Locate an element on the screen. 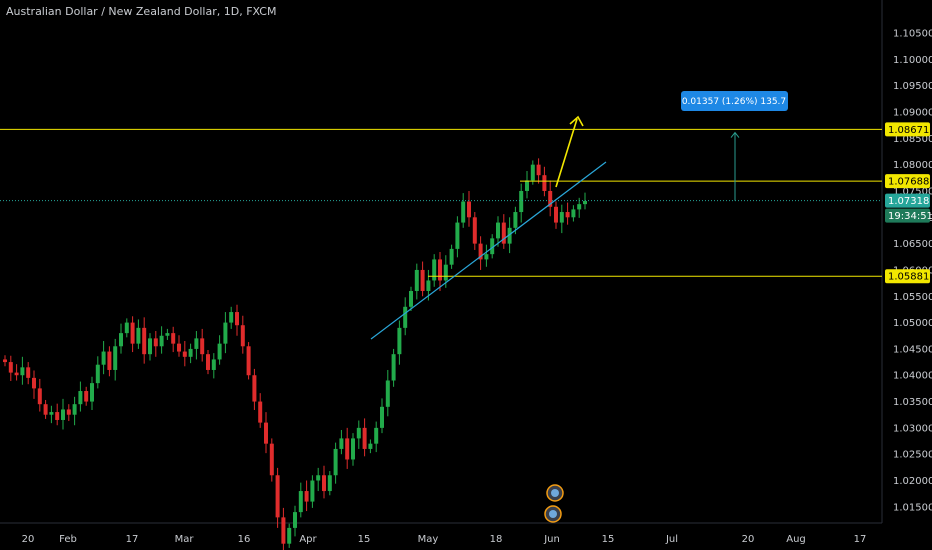 This screenshot has height=550, width=932. price-tick-label: 1.09500 is located at coordinates (912, 86).